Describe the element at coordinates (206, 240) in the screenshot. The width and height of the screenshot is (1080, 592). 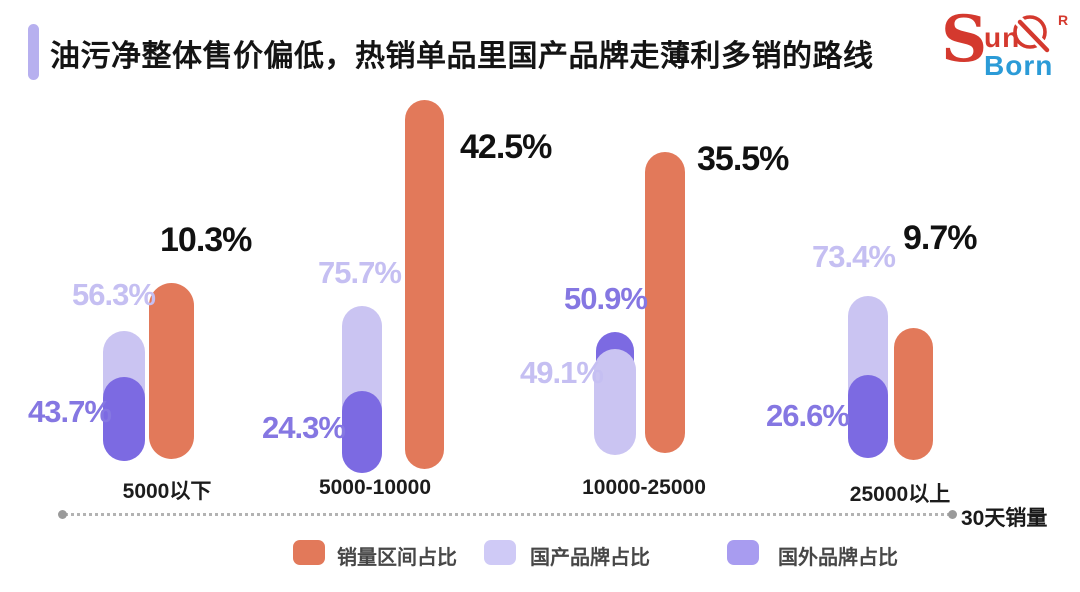
I see `label-sales-g1: 10.3%` at that location.